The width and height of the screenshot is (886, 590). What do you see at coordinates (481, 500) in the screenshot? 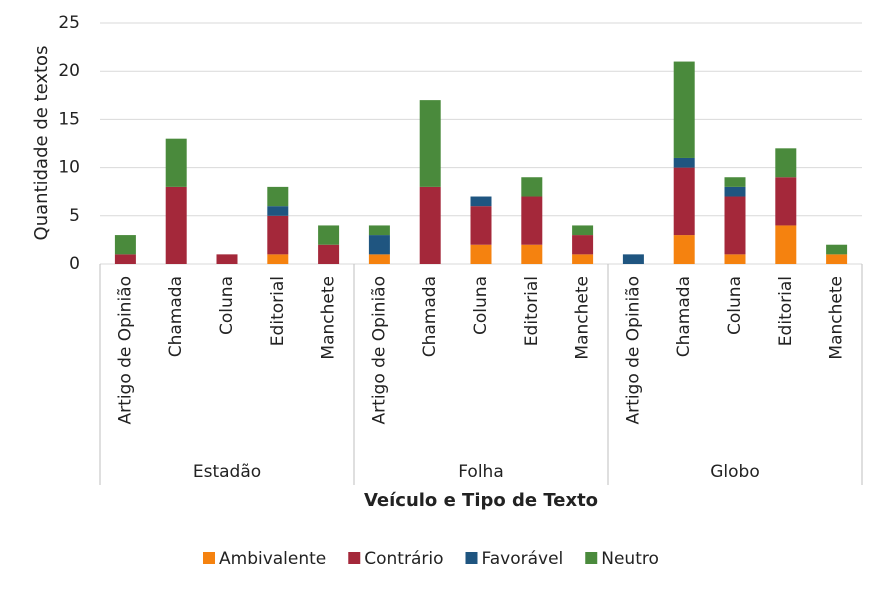
I see `x-axis-title: Veículo e Tipo de Texto` at bounding box center [481, 500].